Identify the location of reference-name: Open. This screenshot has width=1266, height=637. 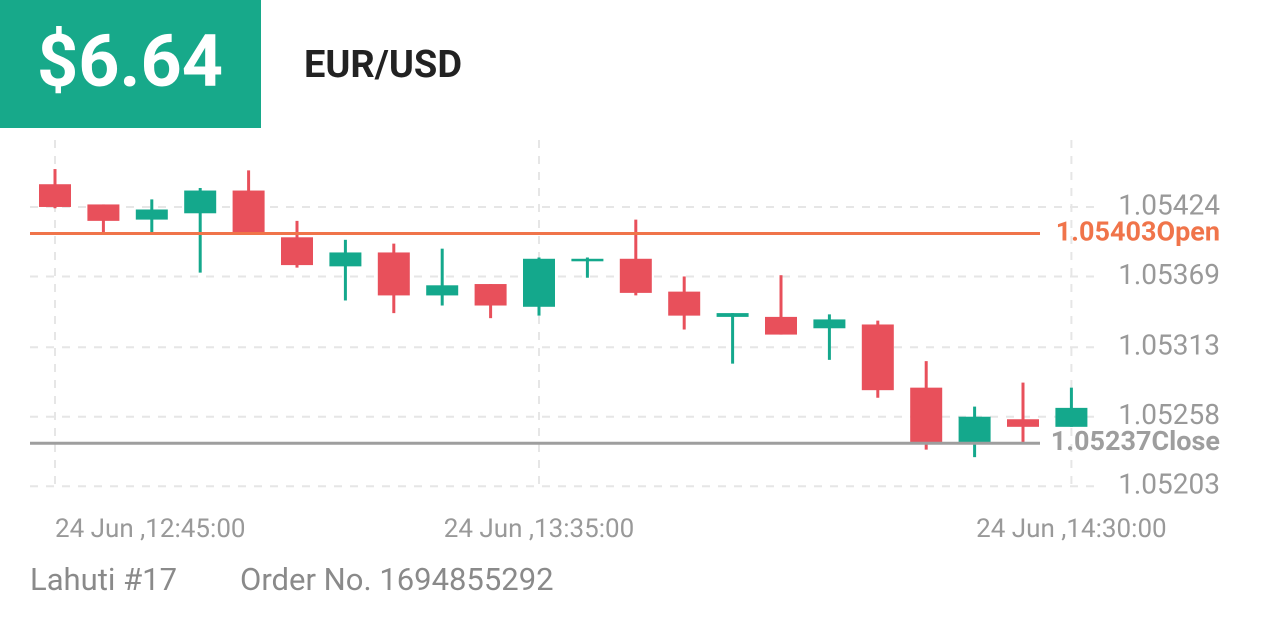
(1188, 232).